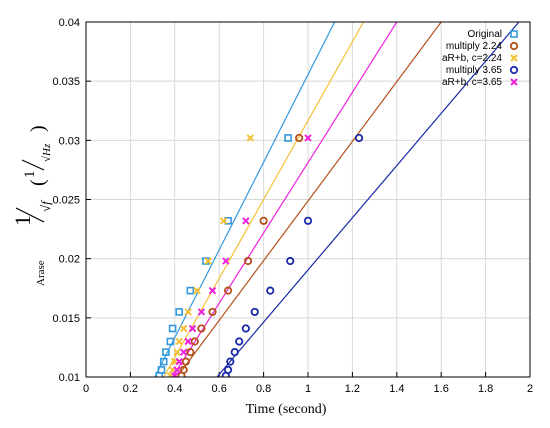 The image size is (550, 428). I want to click on y-tick-label: 0.04, so click(69, 23).